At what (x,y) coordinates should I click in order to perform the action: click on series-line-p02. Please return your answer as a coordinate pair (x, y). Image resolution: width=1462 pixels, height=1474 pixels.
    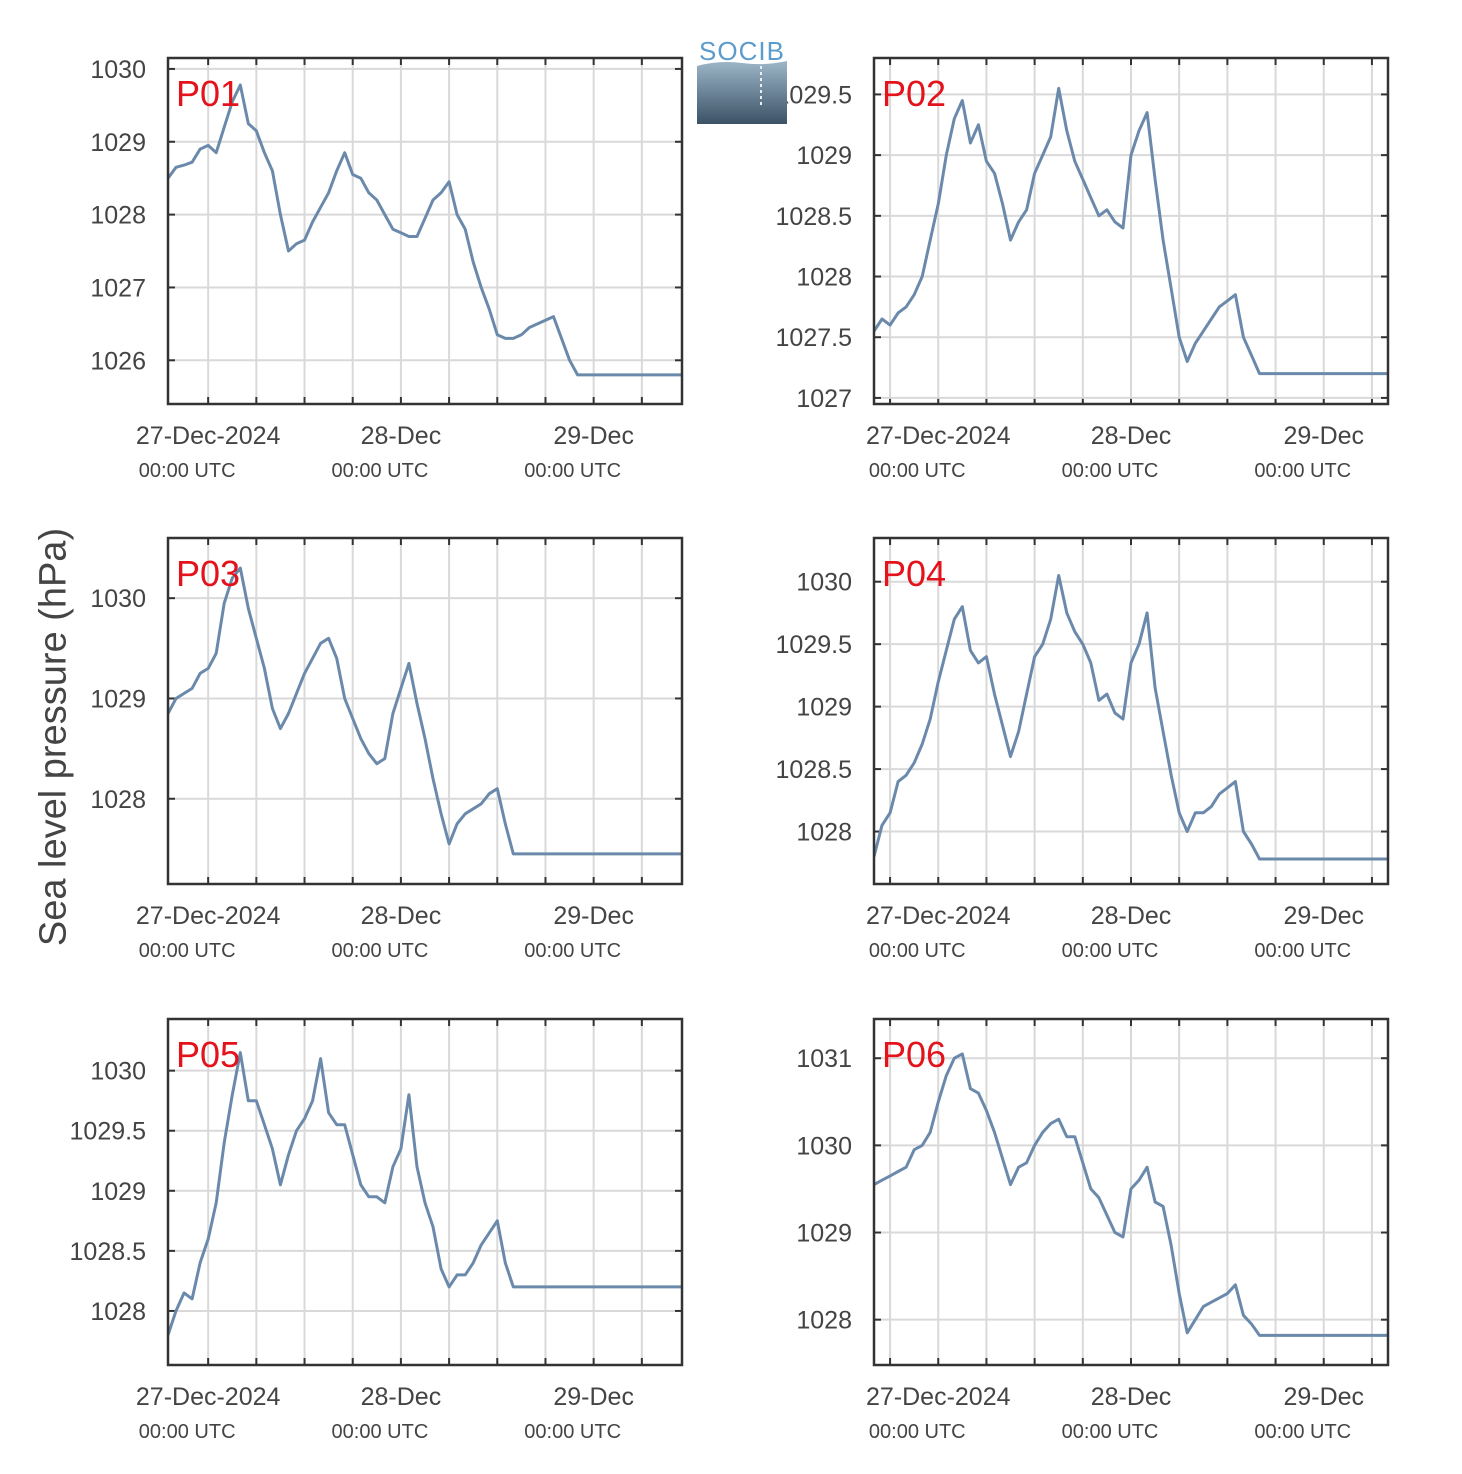
    Looking at the image, I should click on (1131, 231).